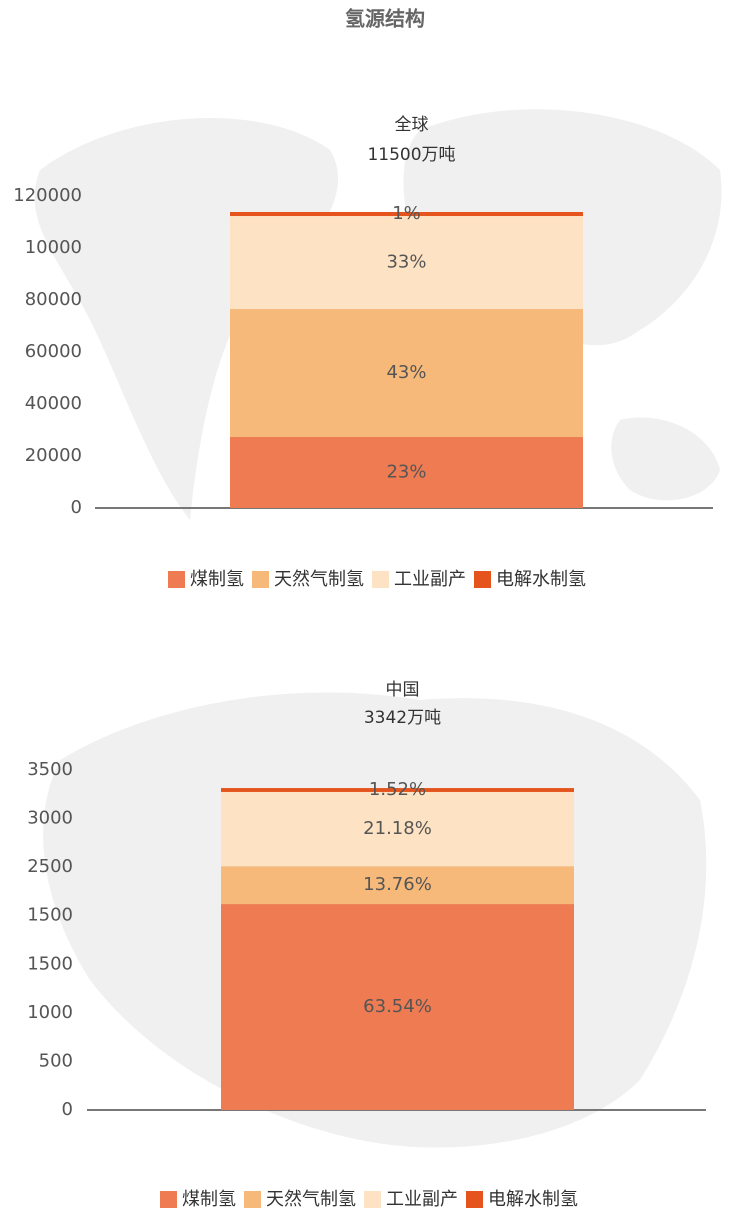 This screenshot has width=736, height=1225. What do you see at coordinates (50, 769) in the screenshot?
I see `y-tick-label: 3500` at bounding box center [50, 769].